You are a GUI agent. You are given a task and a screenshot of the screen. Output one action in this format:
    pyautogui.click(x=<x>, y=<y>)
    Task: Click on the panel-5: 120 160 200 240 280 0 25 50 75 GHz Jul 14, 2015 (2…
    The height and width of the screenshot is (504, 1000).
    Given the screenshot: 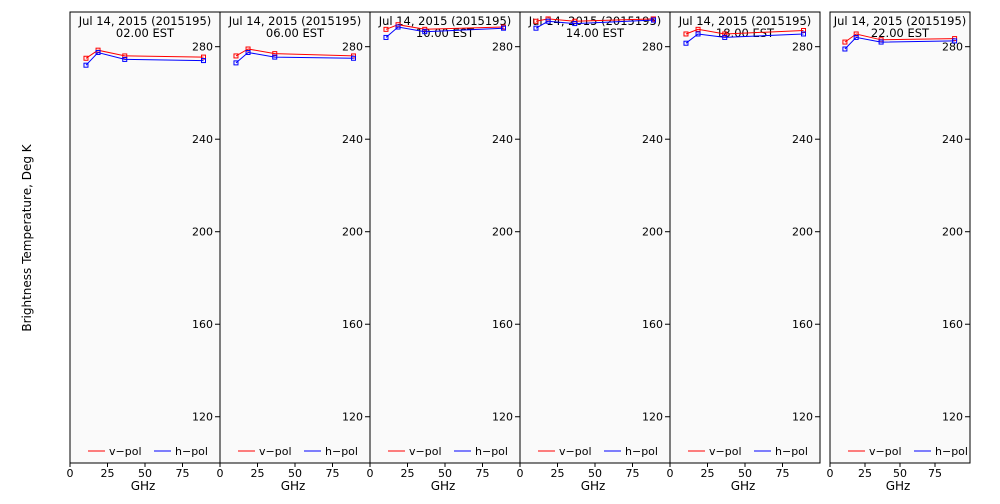 What is the action you would take?
    pyautogui.click(x=744, y=252)
    